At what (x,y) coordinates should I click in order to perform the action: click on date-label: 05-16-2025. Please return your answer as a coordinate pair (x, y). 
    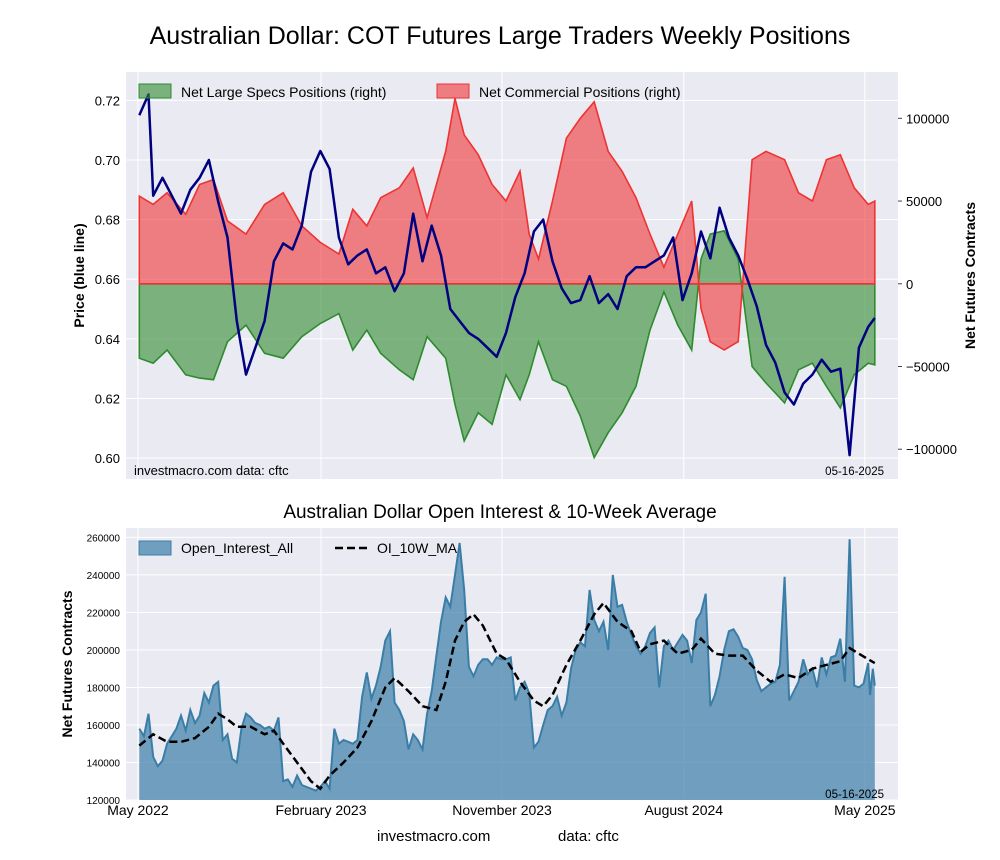
    Looking at the image, I should click on (854, 472).